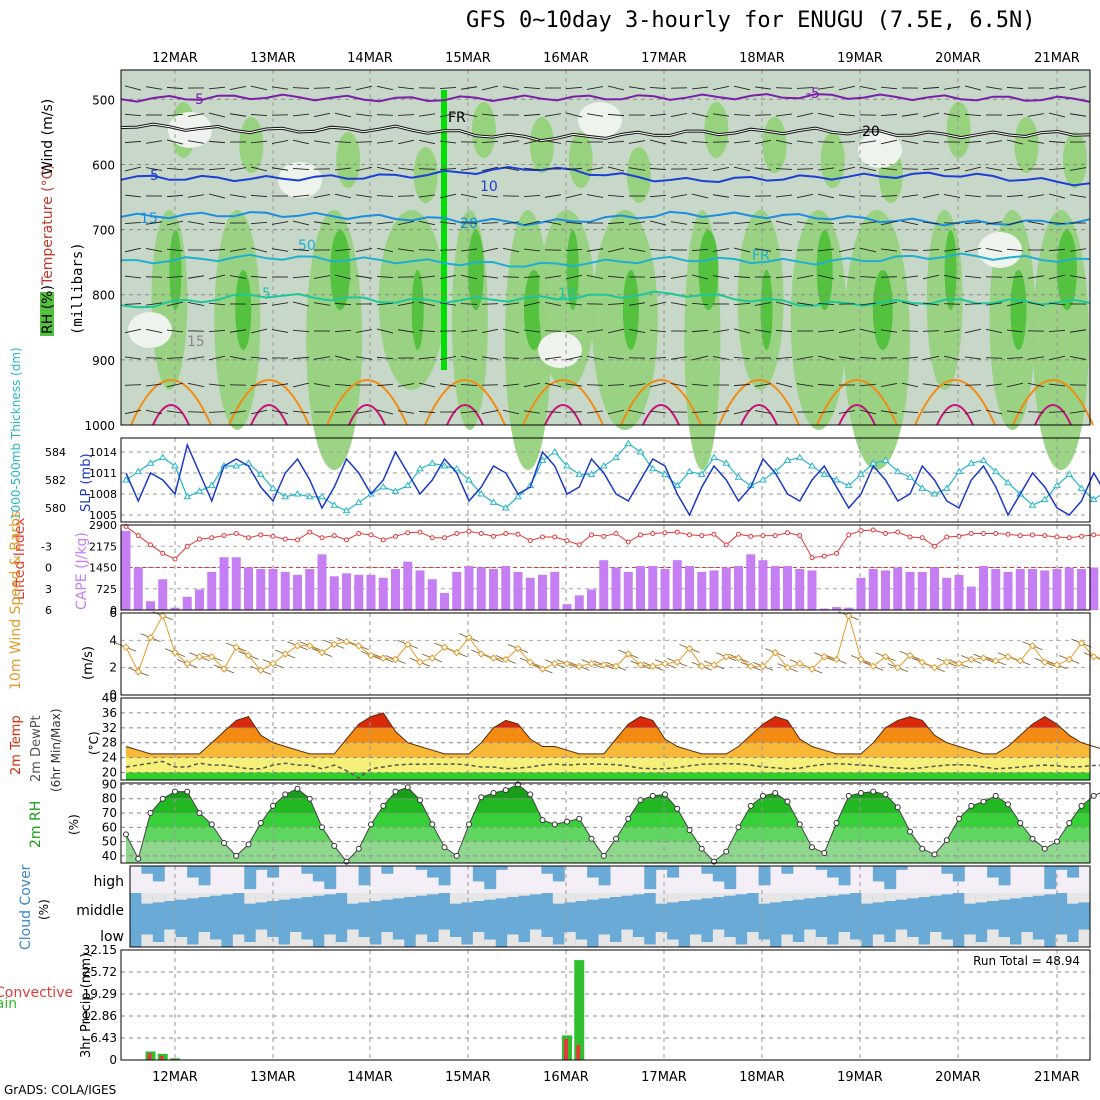 The width and height of the screenshot is (1100, 1100). I want to click on contour-label: 10, so click(567, 294).